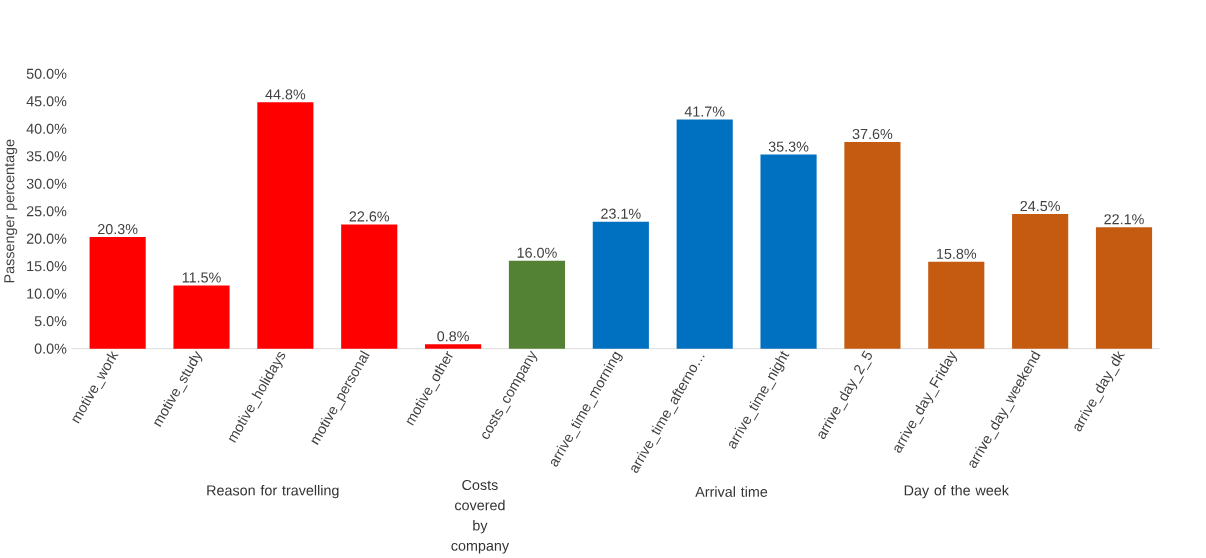  Describe the element at coordinates (273, 491) in the screenshot. I see `text: Reason for travelling` at that location.